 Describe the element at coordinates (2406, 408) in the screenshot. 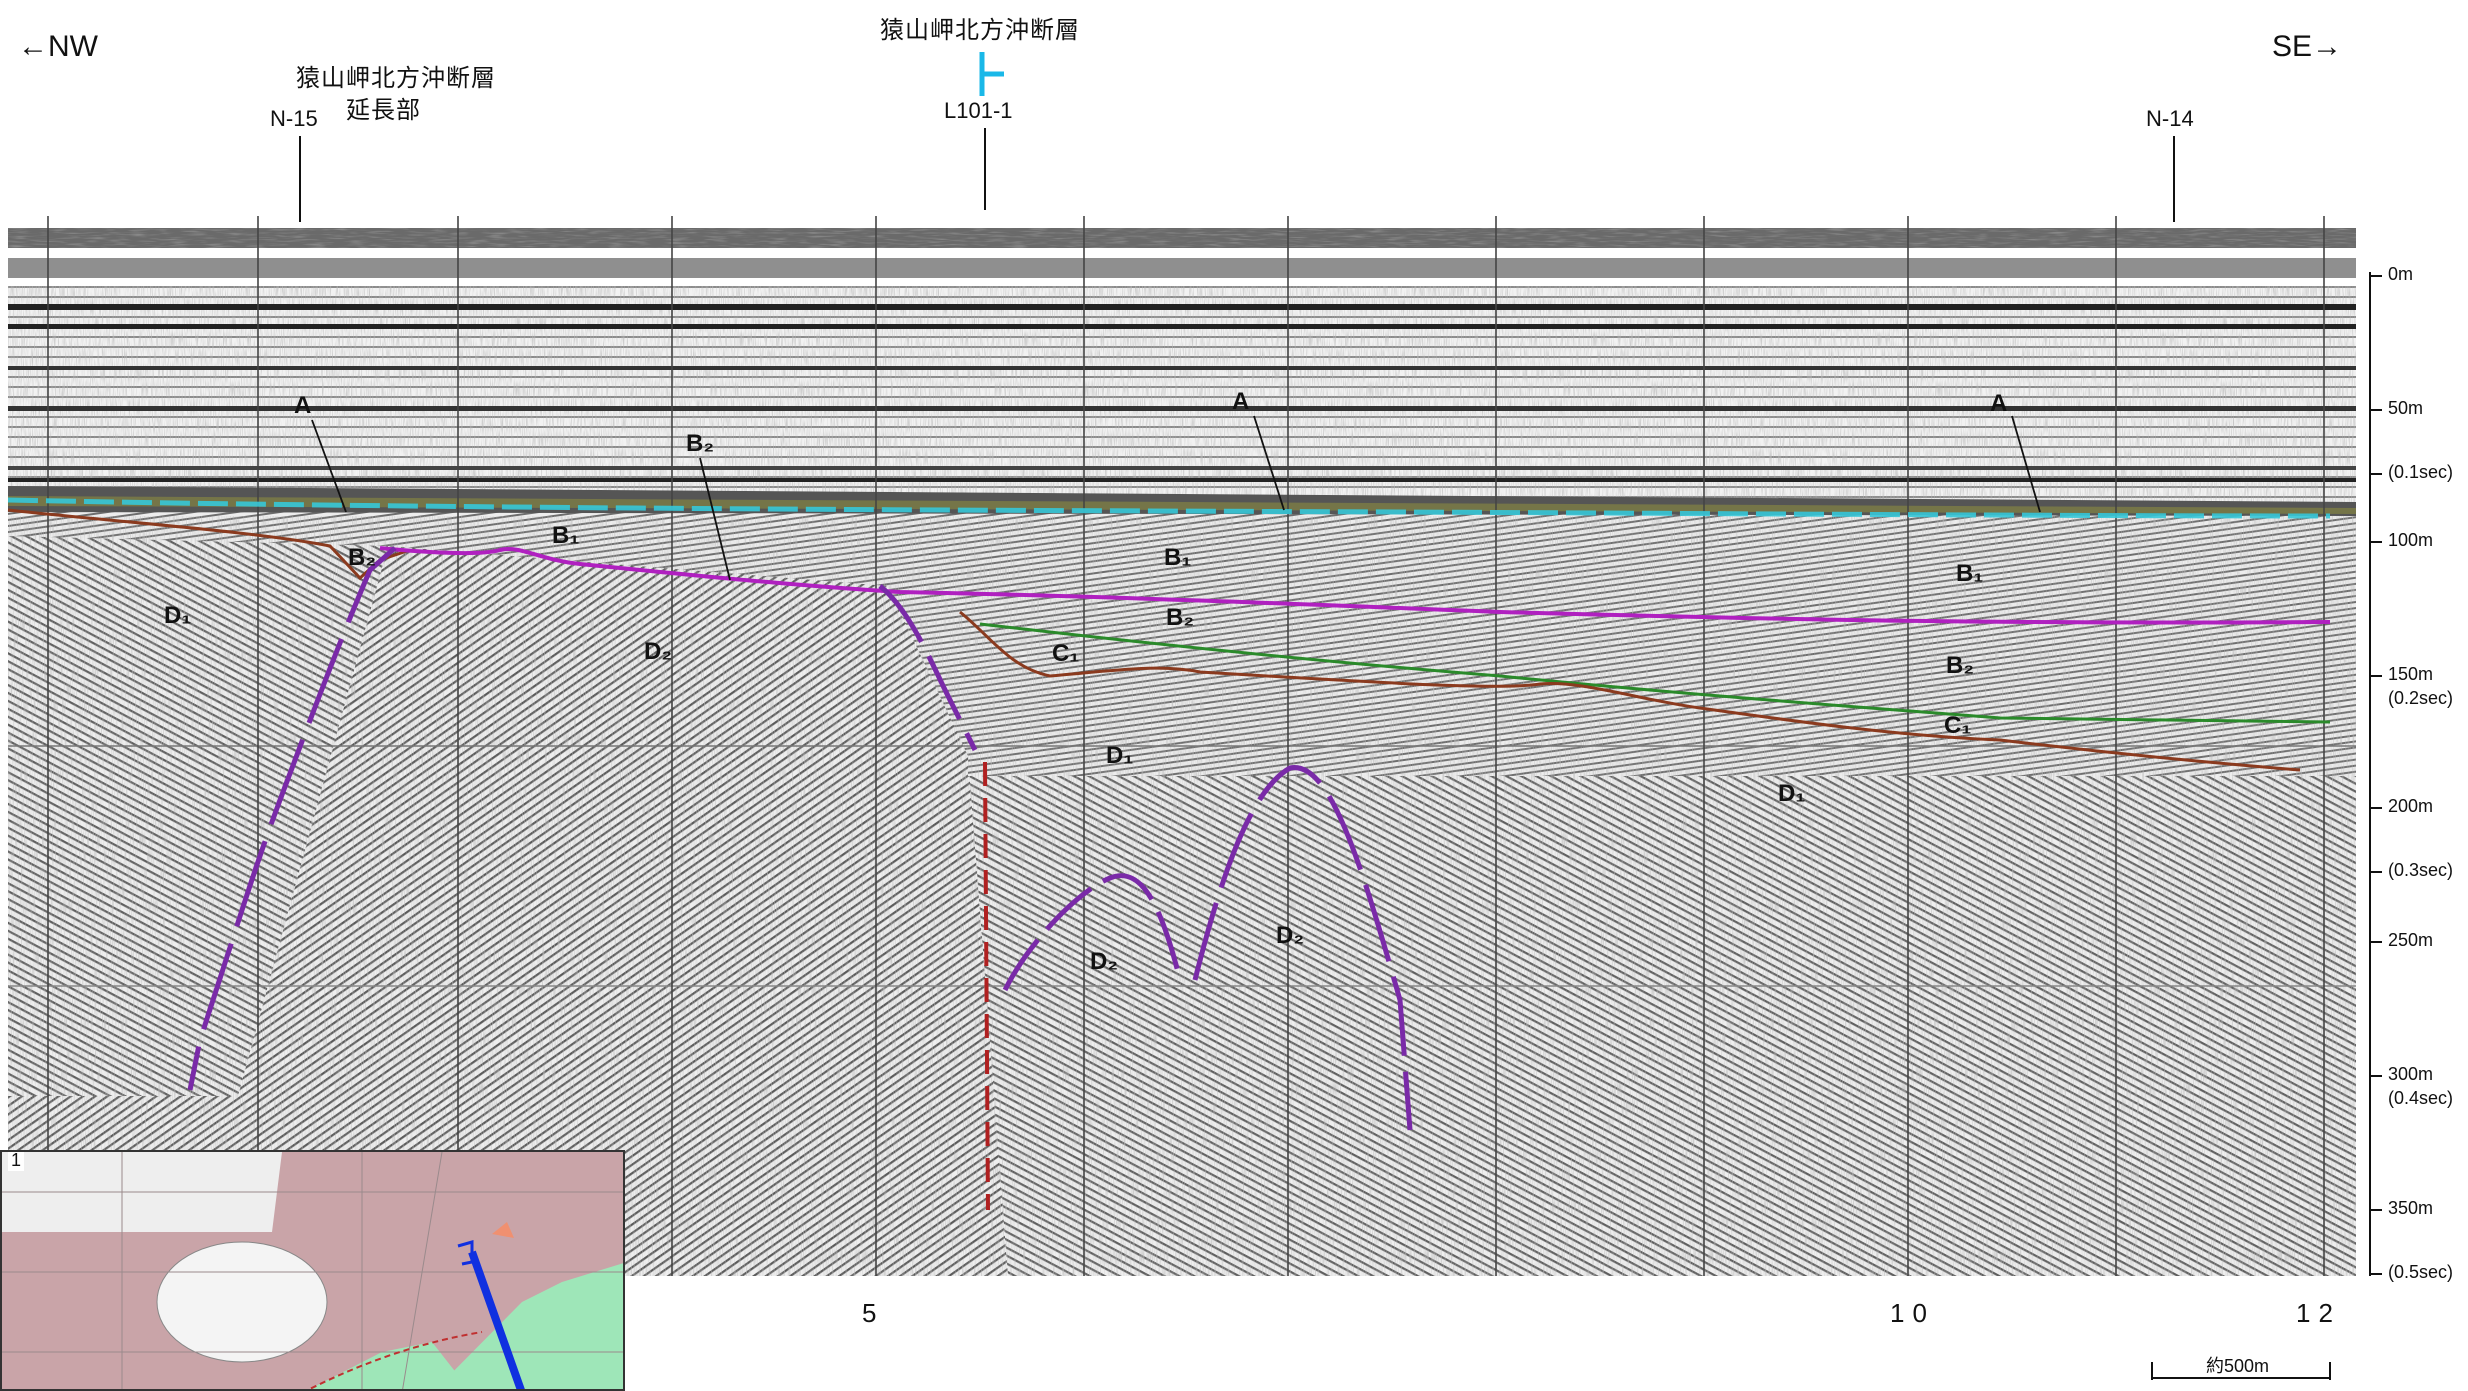

I see `depth-tick-label: 50m` at that location.